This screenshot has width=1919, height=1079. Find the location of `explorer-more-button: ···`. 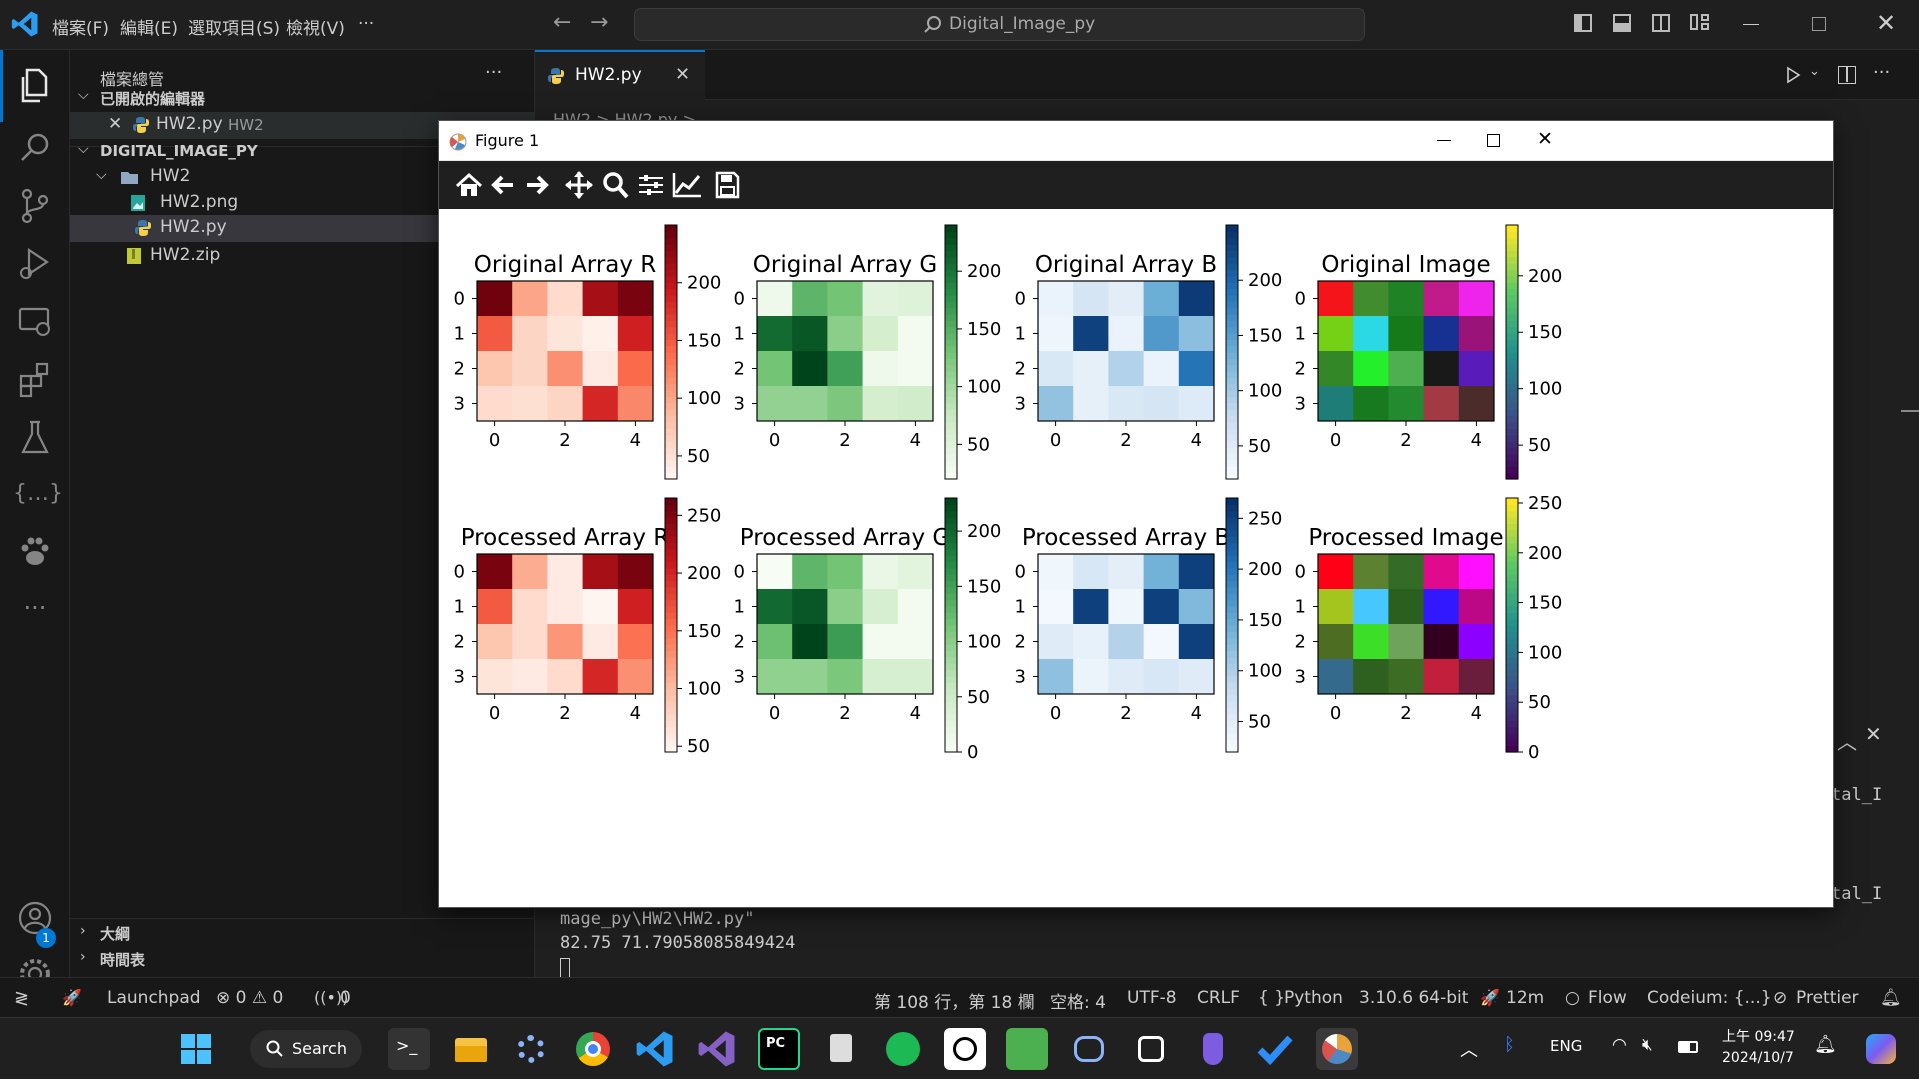

explorer-more-button: ··· is located at coordinates (494, 72).